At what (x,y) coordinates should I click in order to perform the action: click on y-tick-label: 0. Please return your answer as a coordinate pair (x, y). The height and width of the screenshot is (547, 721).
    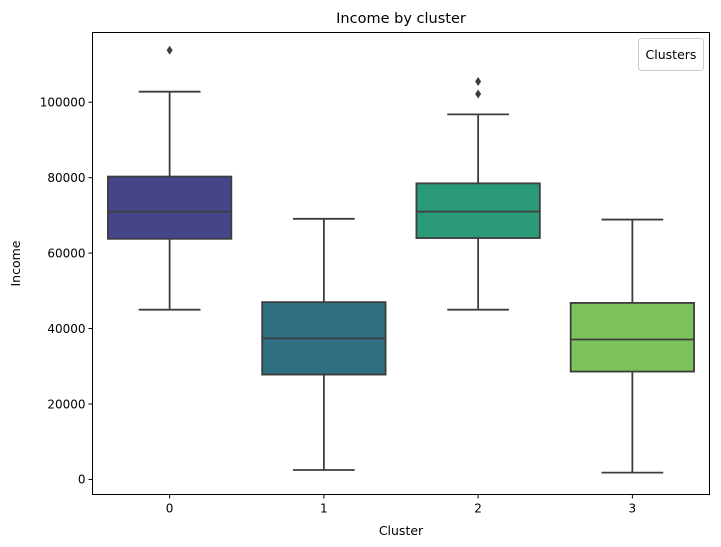
    Looking at the image, I should click on (82, 480).